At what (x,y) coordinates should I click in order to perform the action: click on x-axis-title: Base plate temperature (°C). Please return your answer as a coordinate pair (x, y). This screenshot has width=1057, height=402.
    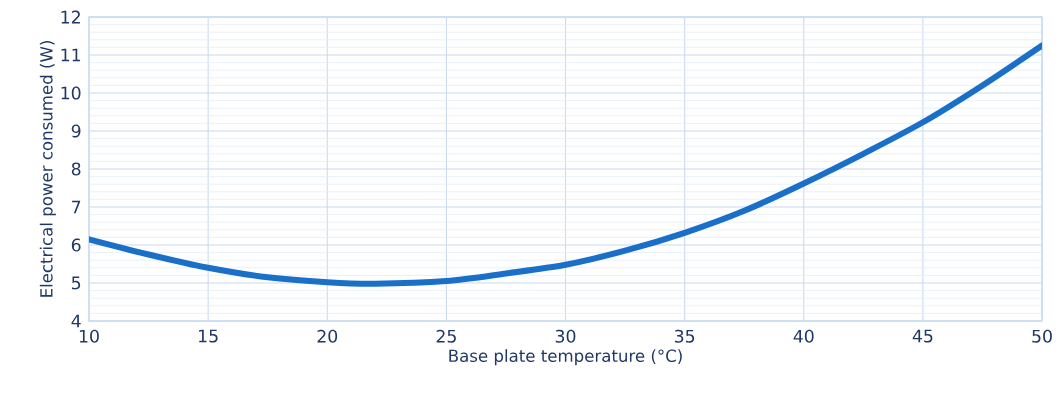
    Looking at the image, I should click on (565, 357).